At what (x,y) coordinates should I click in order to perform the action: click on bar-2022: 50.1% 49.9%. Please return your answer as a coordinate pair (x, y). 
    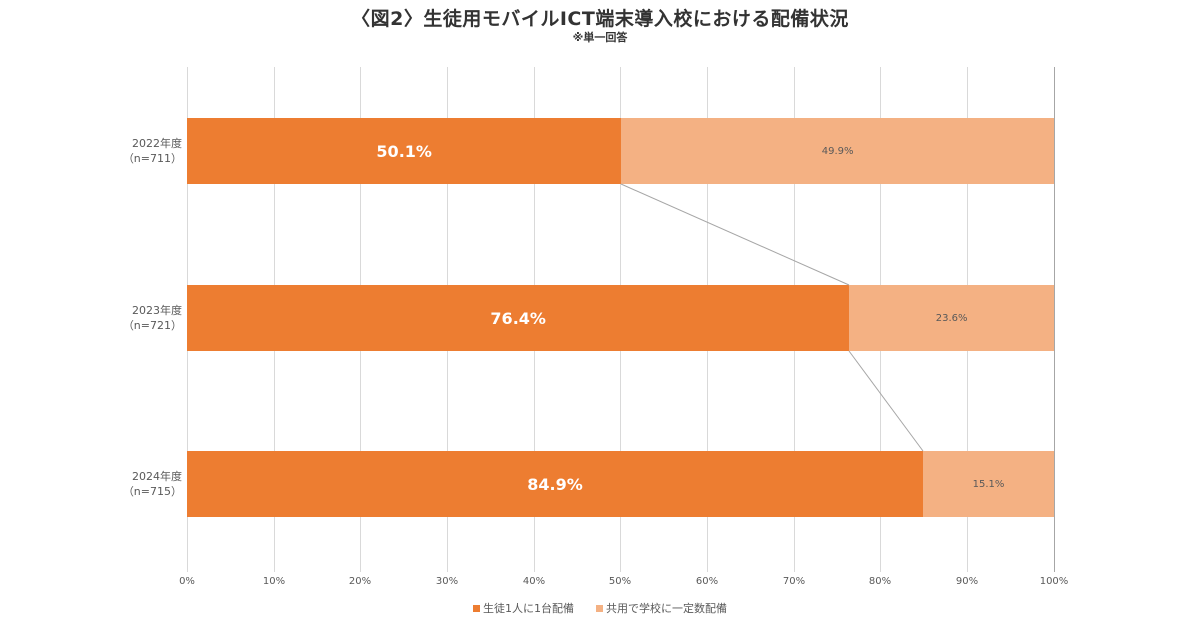
    Looking at the image, I should click on (620, 151).